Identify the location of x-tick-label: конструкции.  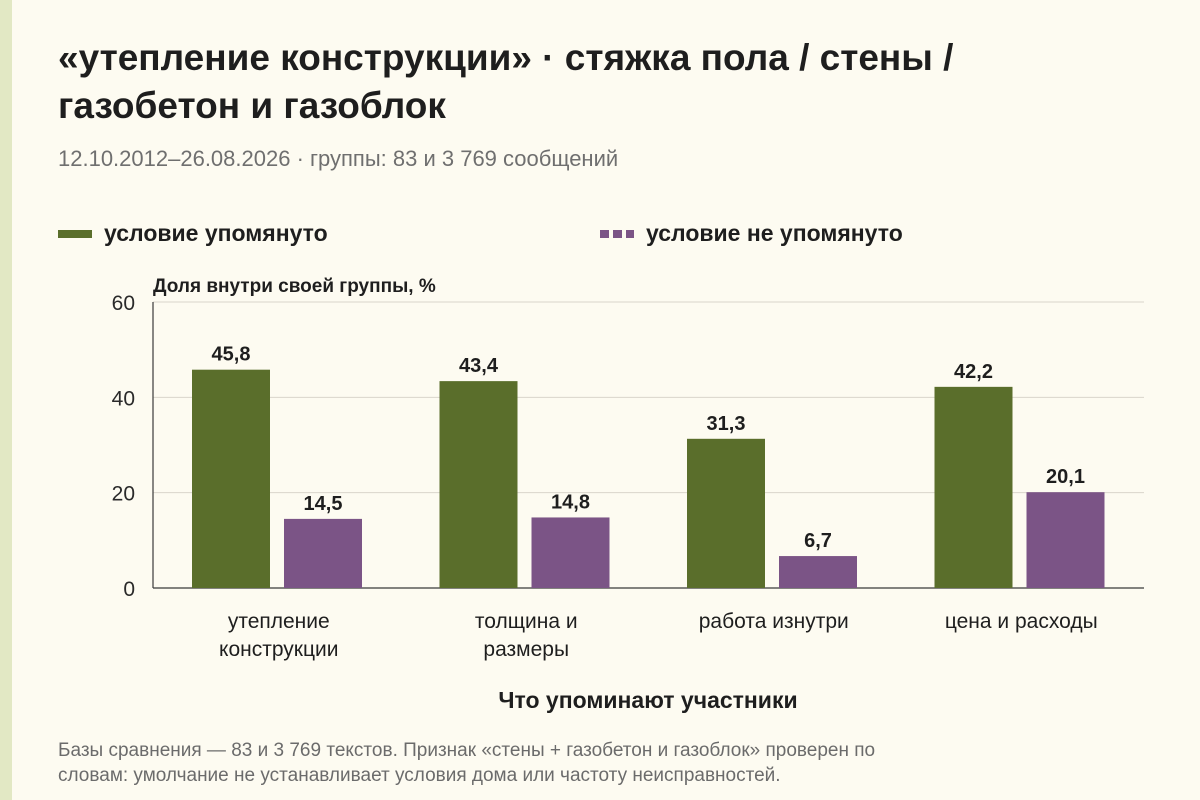
(278, 649).